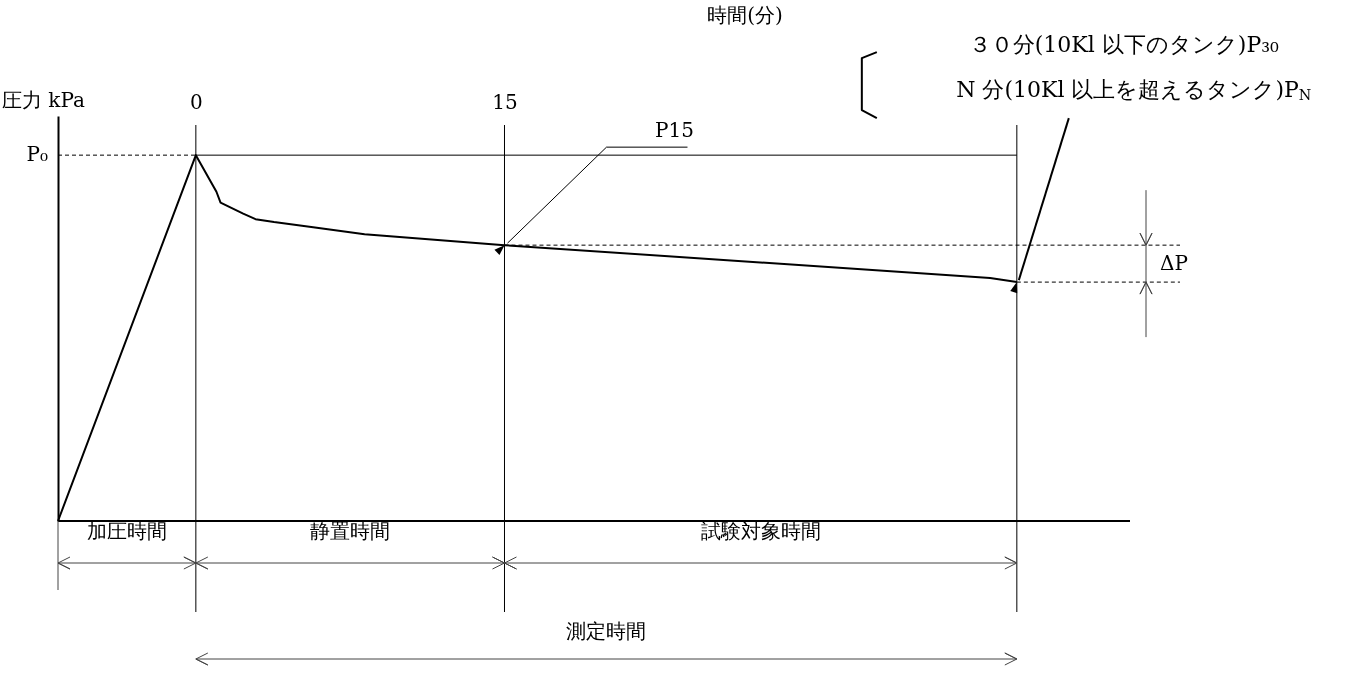 The height and width of the screenshot is (677, 1355). Describe the element at coordinates (350, 531) in the screenshot. I see `annotation: 静置時間` at that location.